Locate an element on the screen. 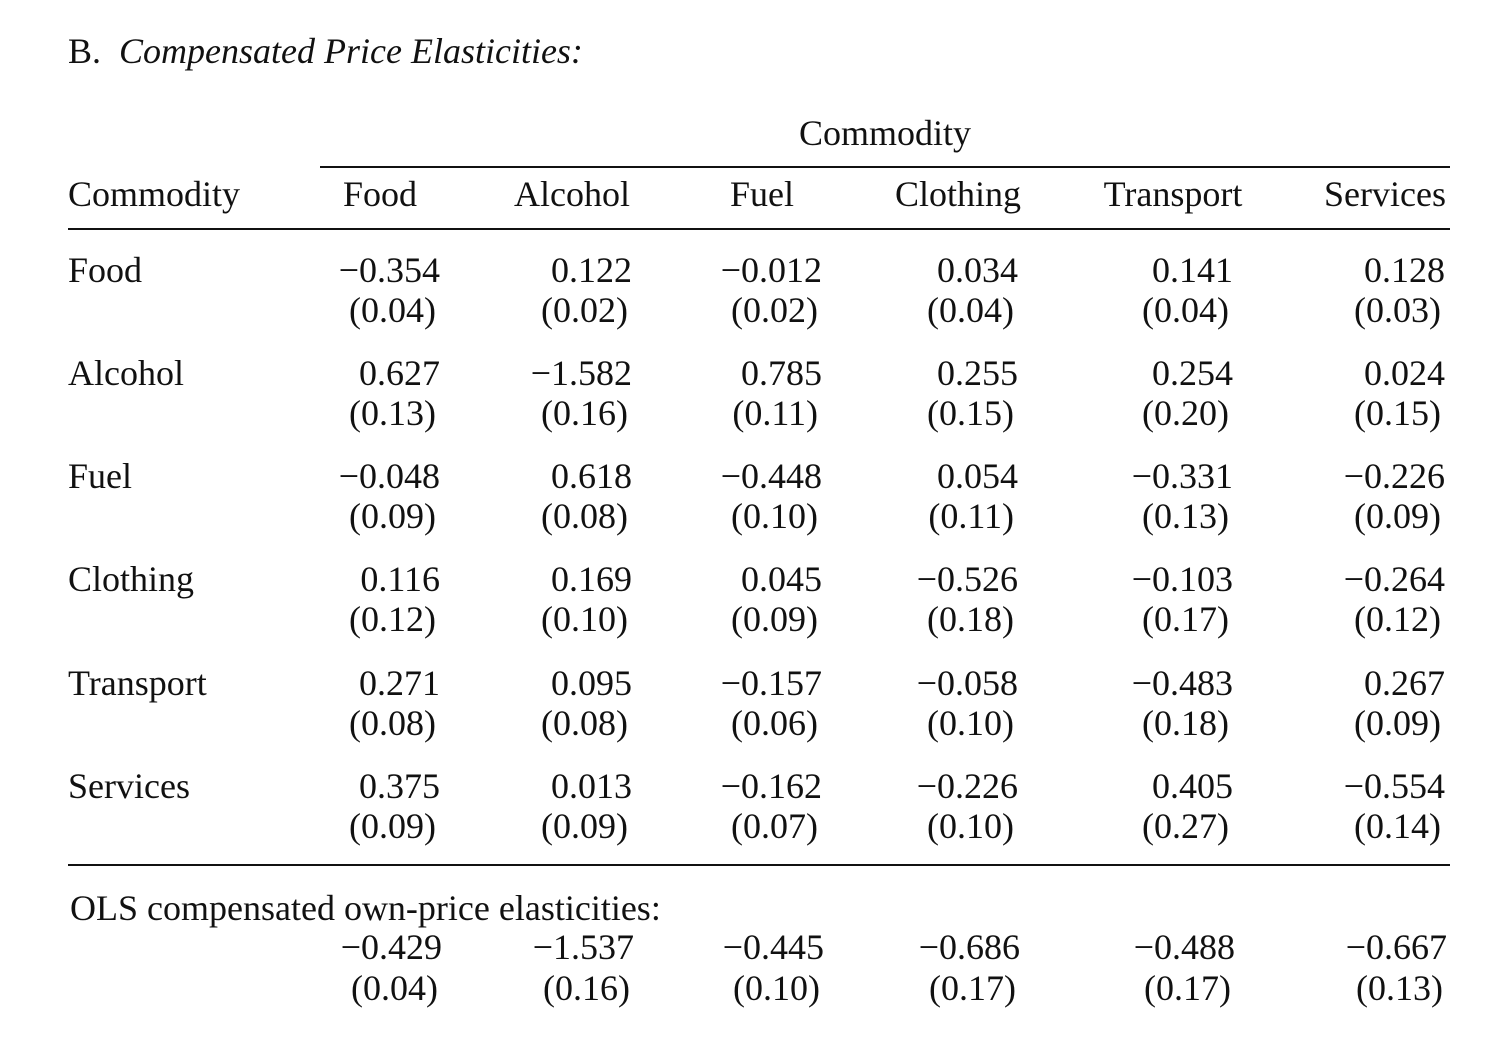  ols-std-error-cell: (0.16) is located at coordinates (586, 988).